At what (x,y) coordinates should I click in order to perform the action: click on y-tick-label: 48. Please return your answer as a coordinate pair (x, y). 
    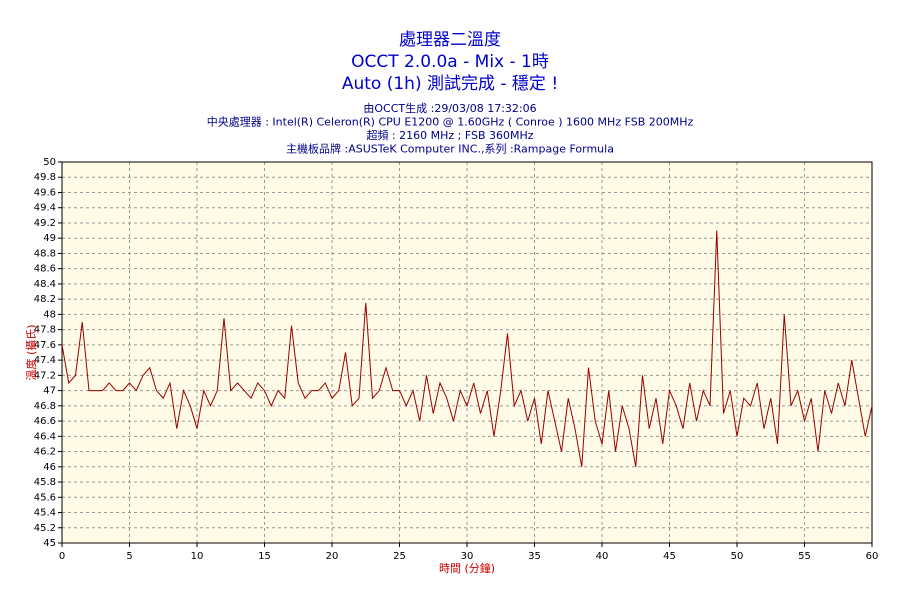
    Looking at the image, I should click on (49, 314).